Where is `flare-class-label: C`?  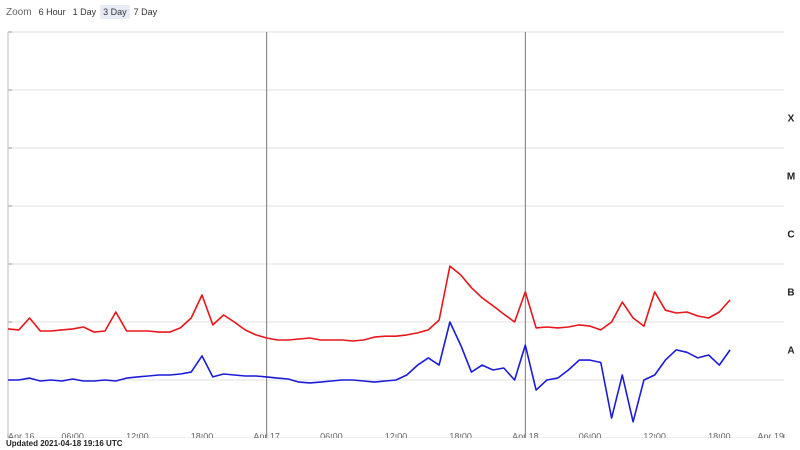 flare-class-label: C is located at coordinates (790, 235).